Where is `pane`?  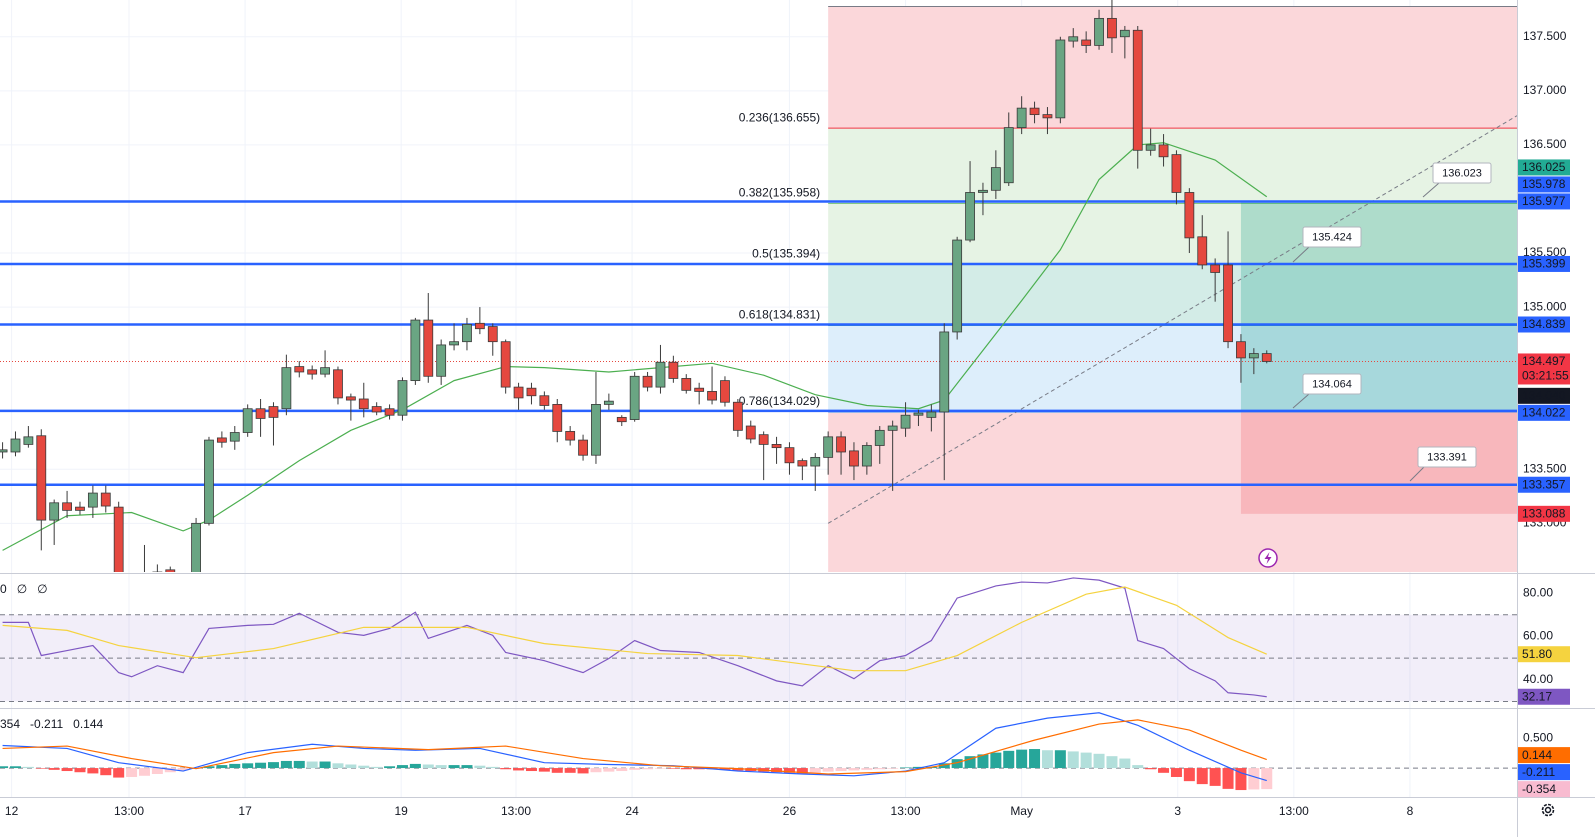
pane is located at coordinates (758, 639).